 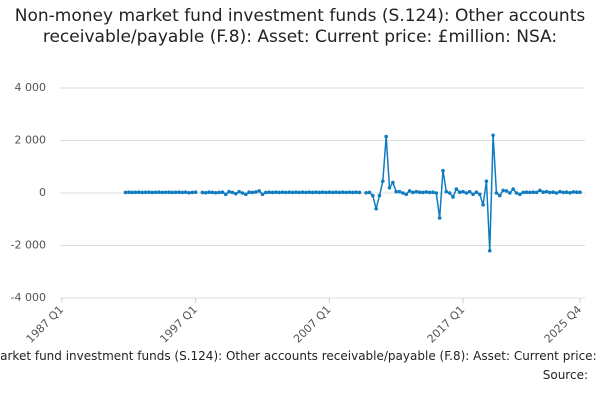 I want to click on source: Source:, so click(x=565, y=375).